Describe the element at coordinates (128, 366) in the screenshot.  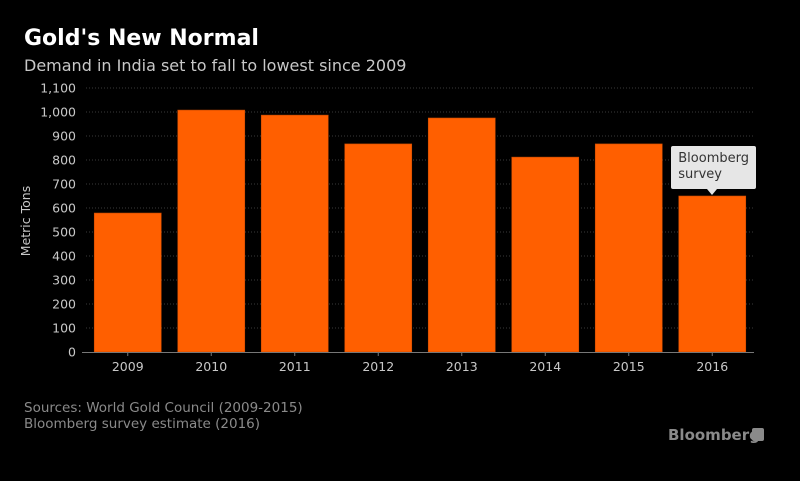
I see `x-tick-label: 2009` at that location.